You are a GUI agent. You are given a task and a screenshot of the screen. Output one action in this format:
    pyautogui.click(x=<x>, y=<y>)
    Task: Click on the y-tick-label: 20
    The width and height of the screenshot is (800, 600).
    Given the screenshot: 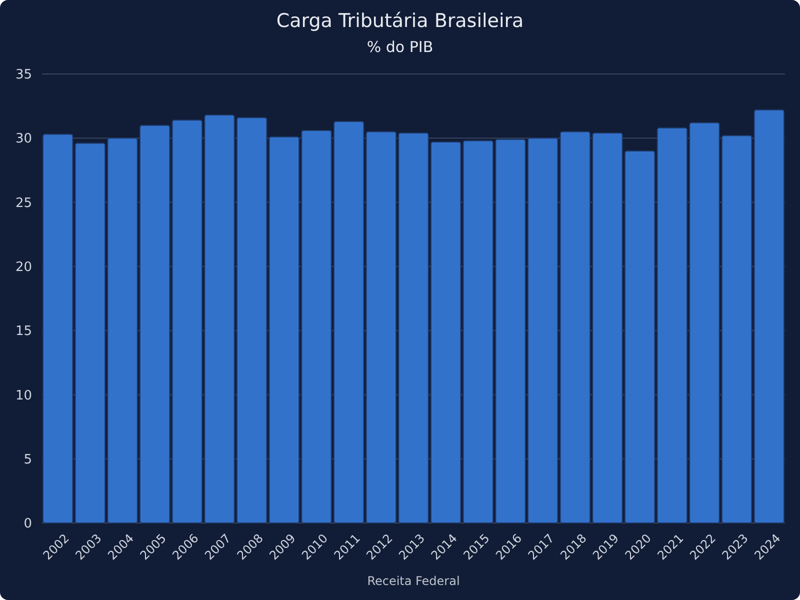 What is the action you would take?
    pyautogui.click(x=23, y=267)
    